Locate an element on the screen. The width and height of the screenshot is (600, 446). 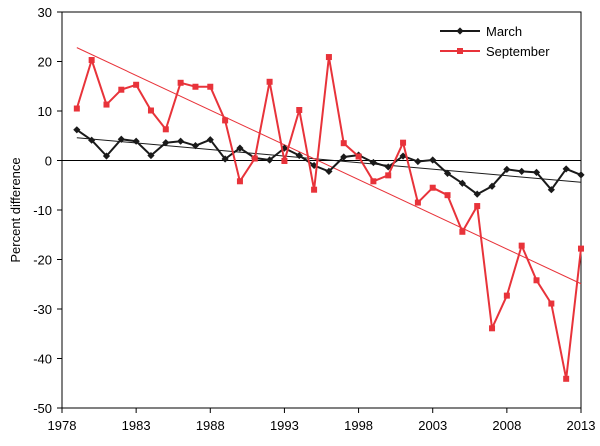
y-tick-label: -50 is located at coordinates (42, 408).